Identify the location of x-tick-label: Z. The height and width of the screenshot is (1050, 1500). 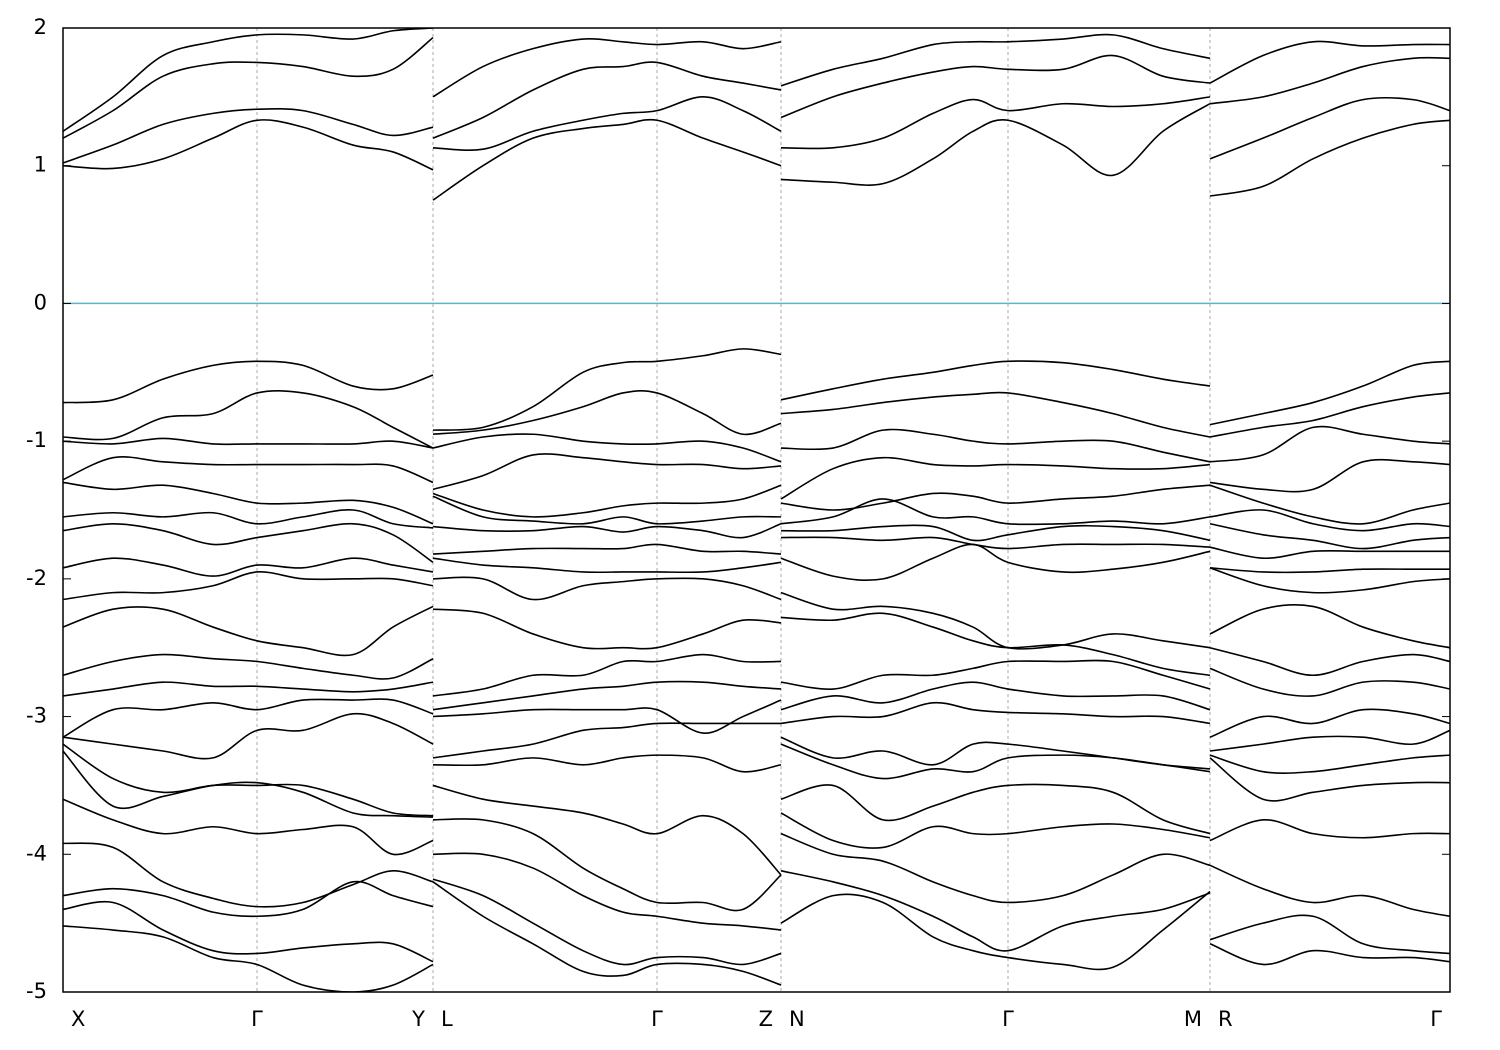
(766, 1019).